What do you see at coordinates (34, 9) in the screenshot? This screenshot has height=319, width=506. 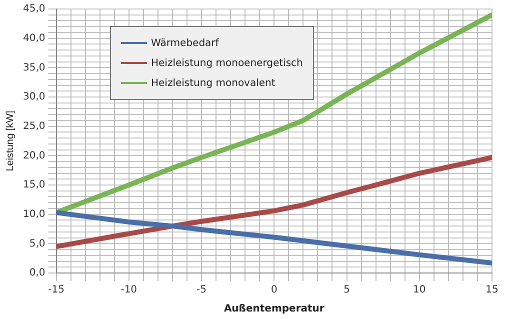 I see `y-tick-label: 45,0` at bounding box center [34, 9].